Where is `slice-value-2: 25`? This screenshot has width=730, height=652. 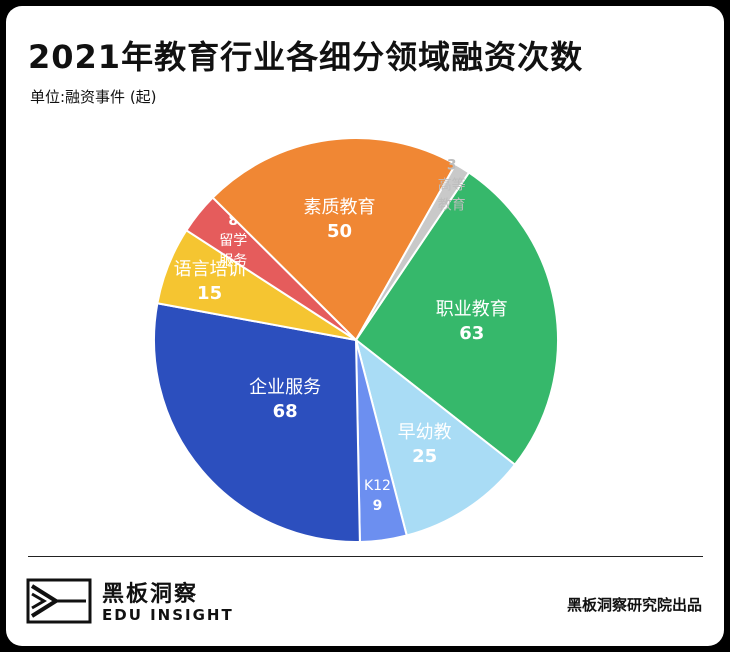
slice-value-2: 25 is located at coordinates (424, 456).